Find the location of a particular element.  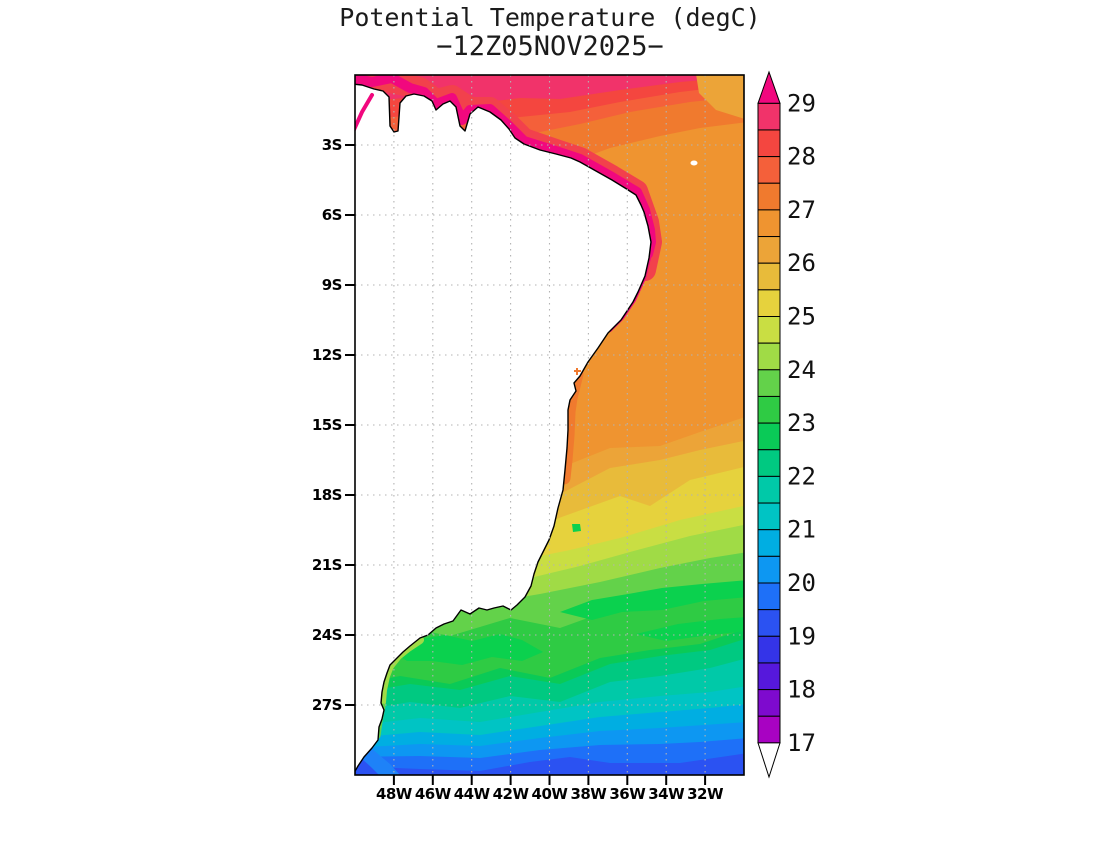

y-axis-label: 15S is located at coordinates (327, 425).